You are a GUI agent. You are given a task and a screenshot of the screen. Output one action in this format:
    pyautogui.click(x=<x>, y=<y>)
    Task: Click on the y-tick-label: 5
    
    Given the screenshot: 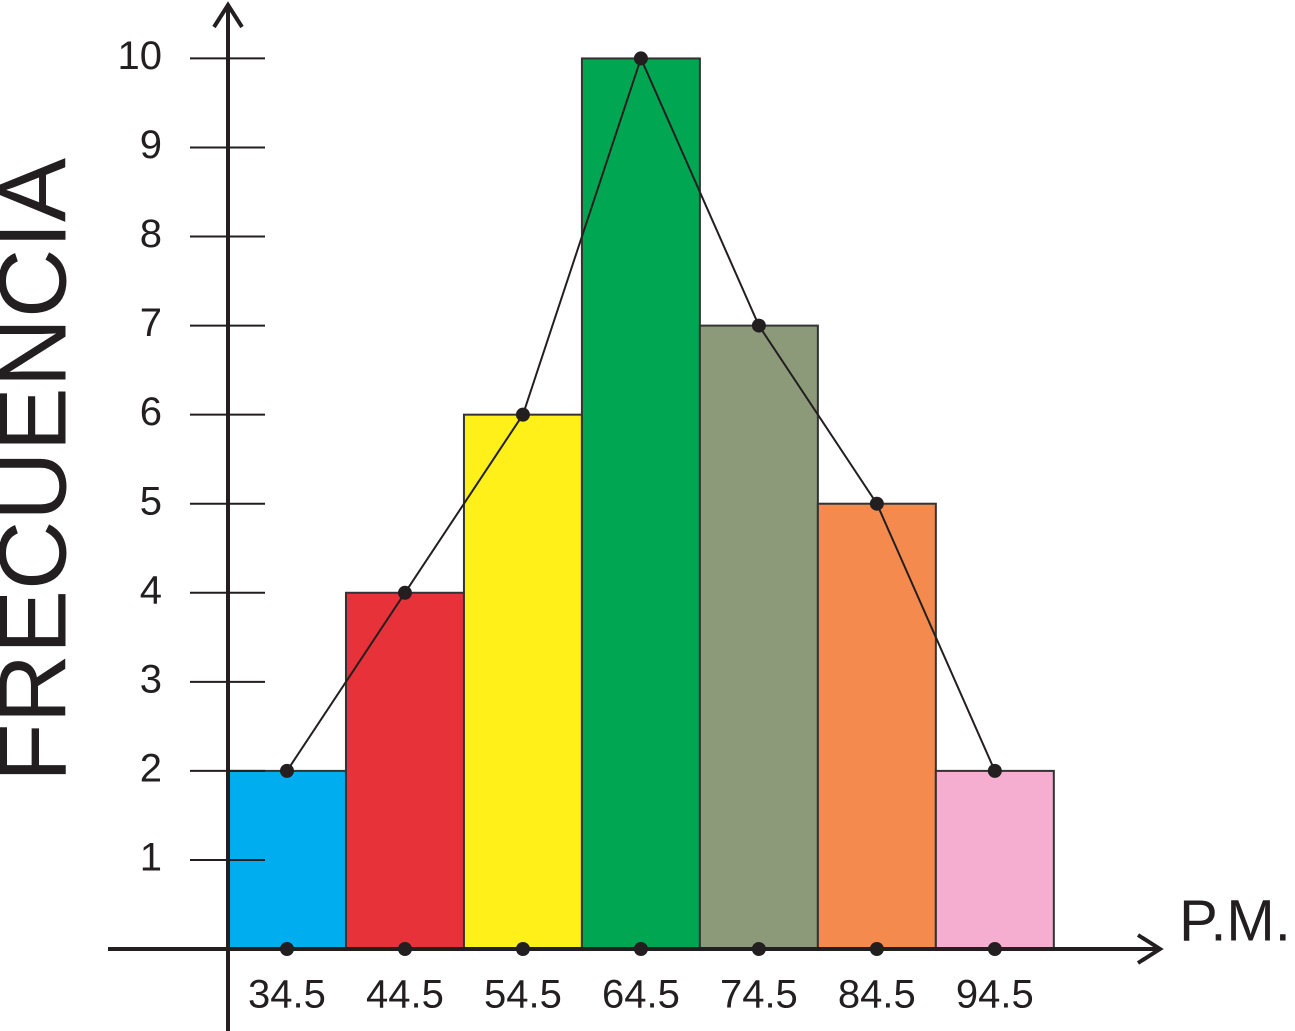 What is the action you would take?
    pyautogui.click(x=151, y=501)
    